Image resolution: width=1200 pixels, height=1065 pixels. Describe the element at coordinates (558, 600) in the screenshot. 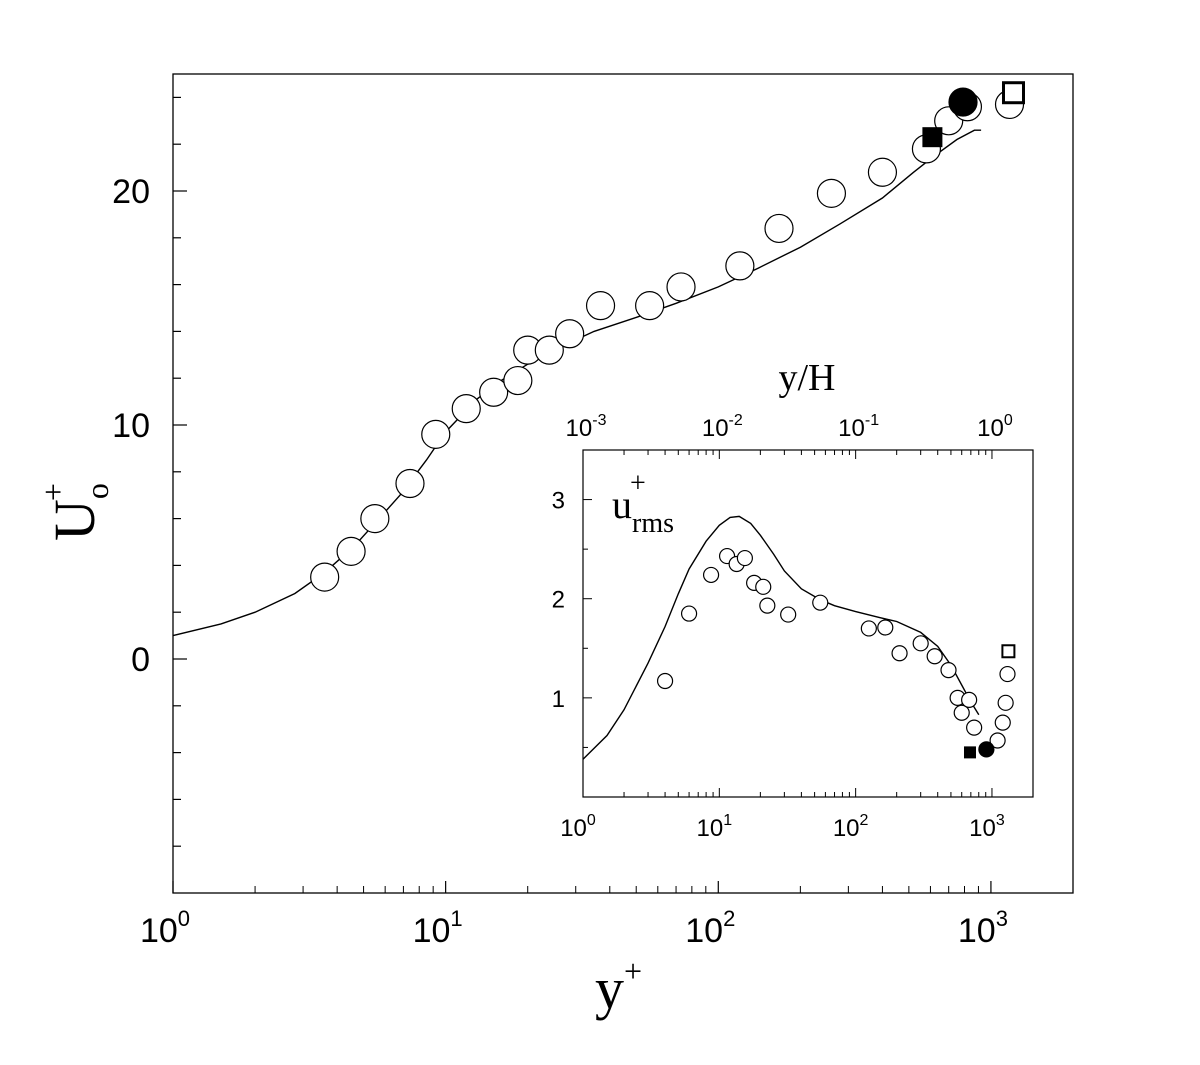

I see `inset-y-tick-label: 2` at that location.